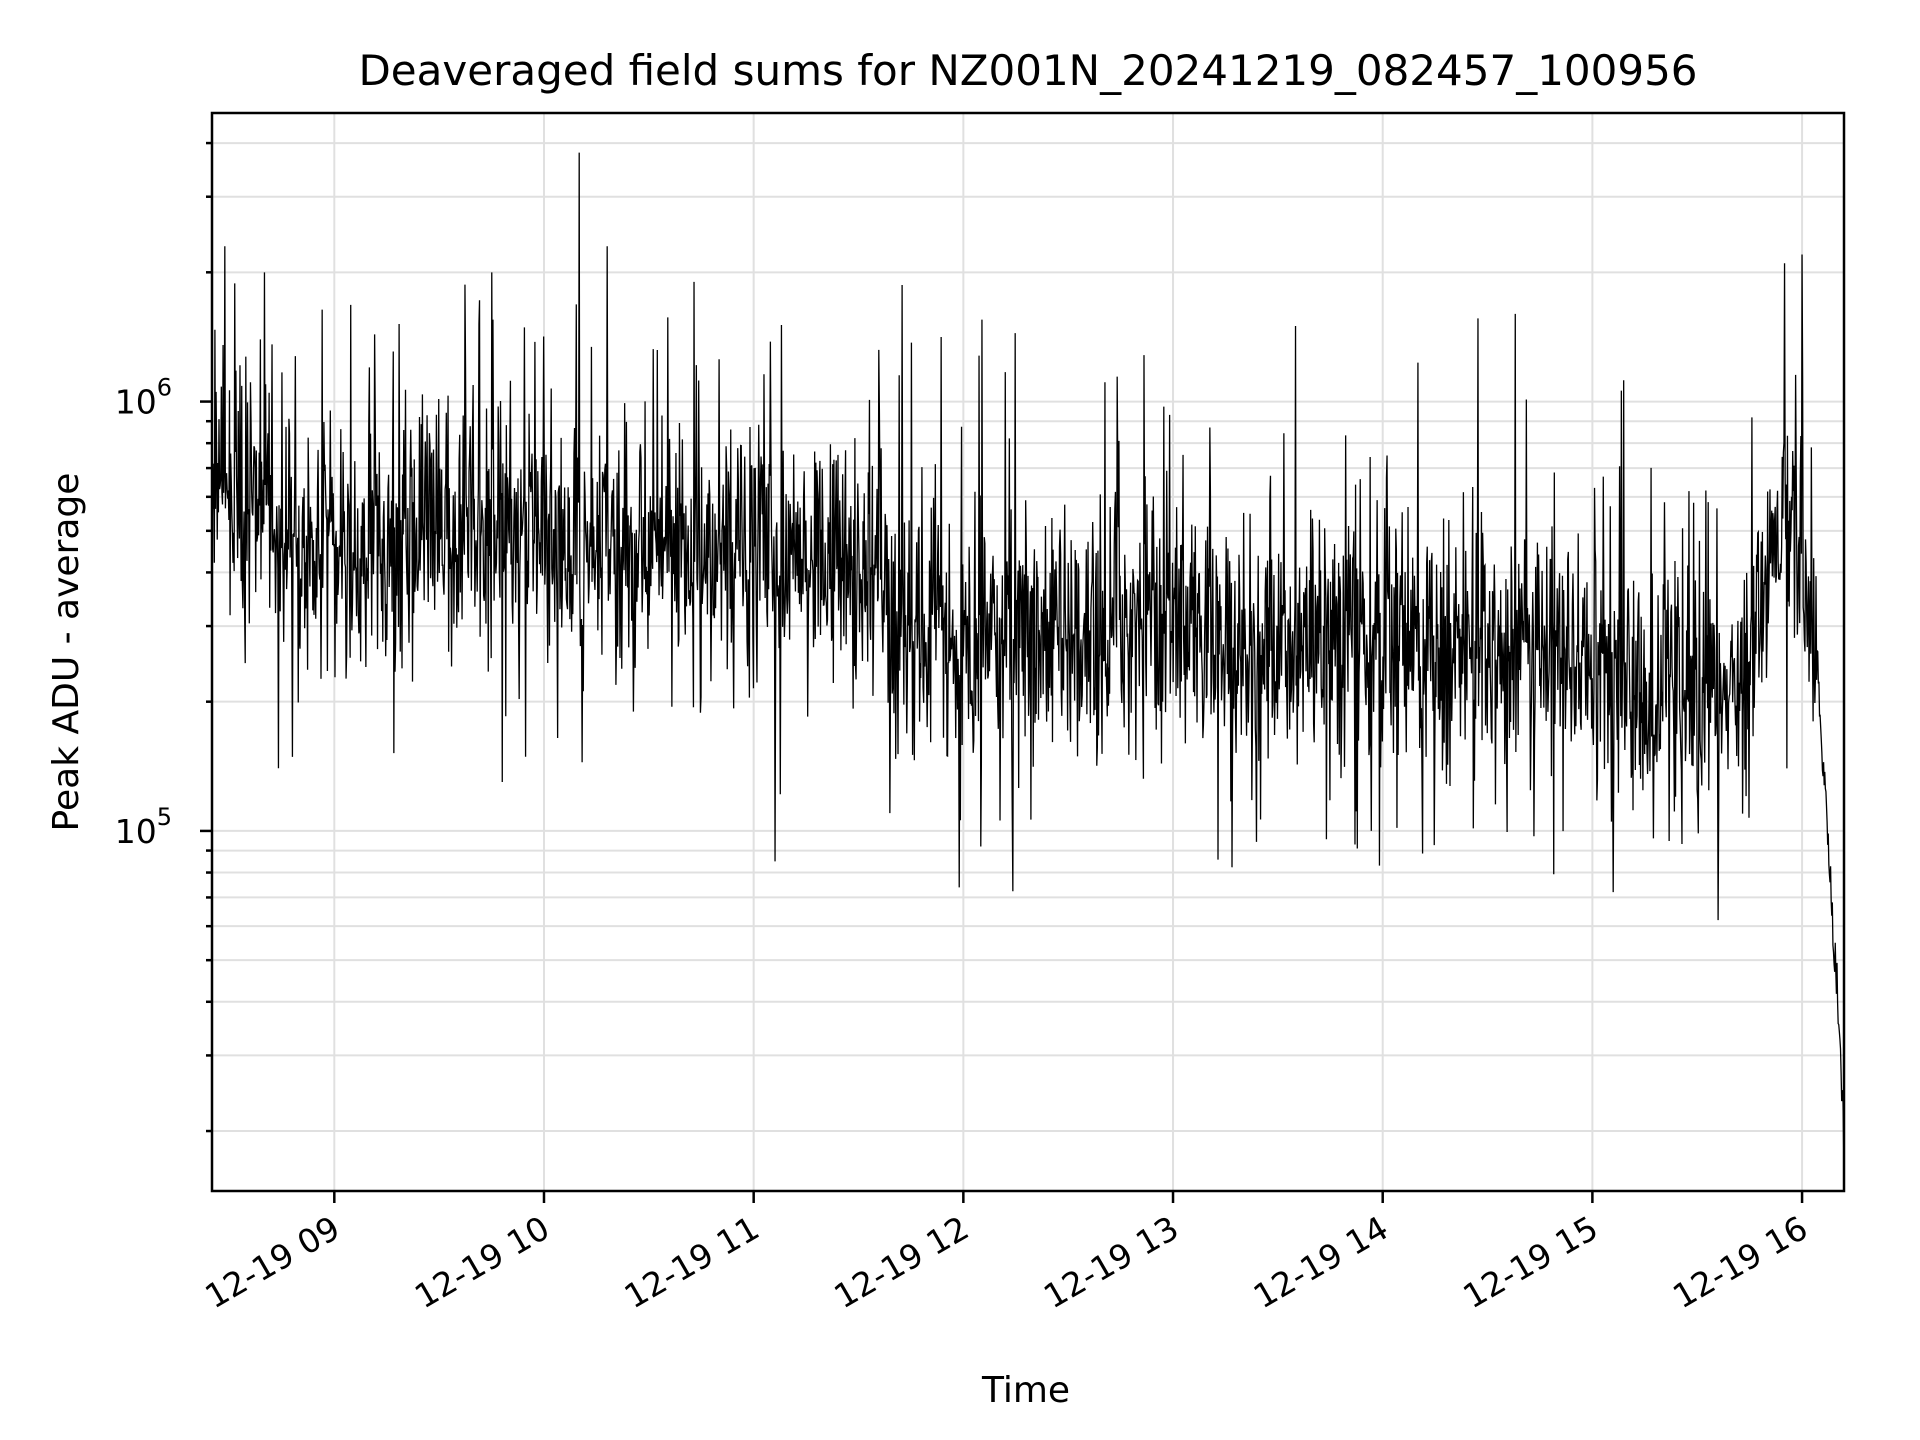  I want to click on y-axis: 10⁵ 10⁶, so click(163, 637).